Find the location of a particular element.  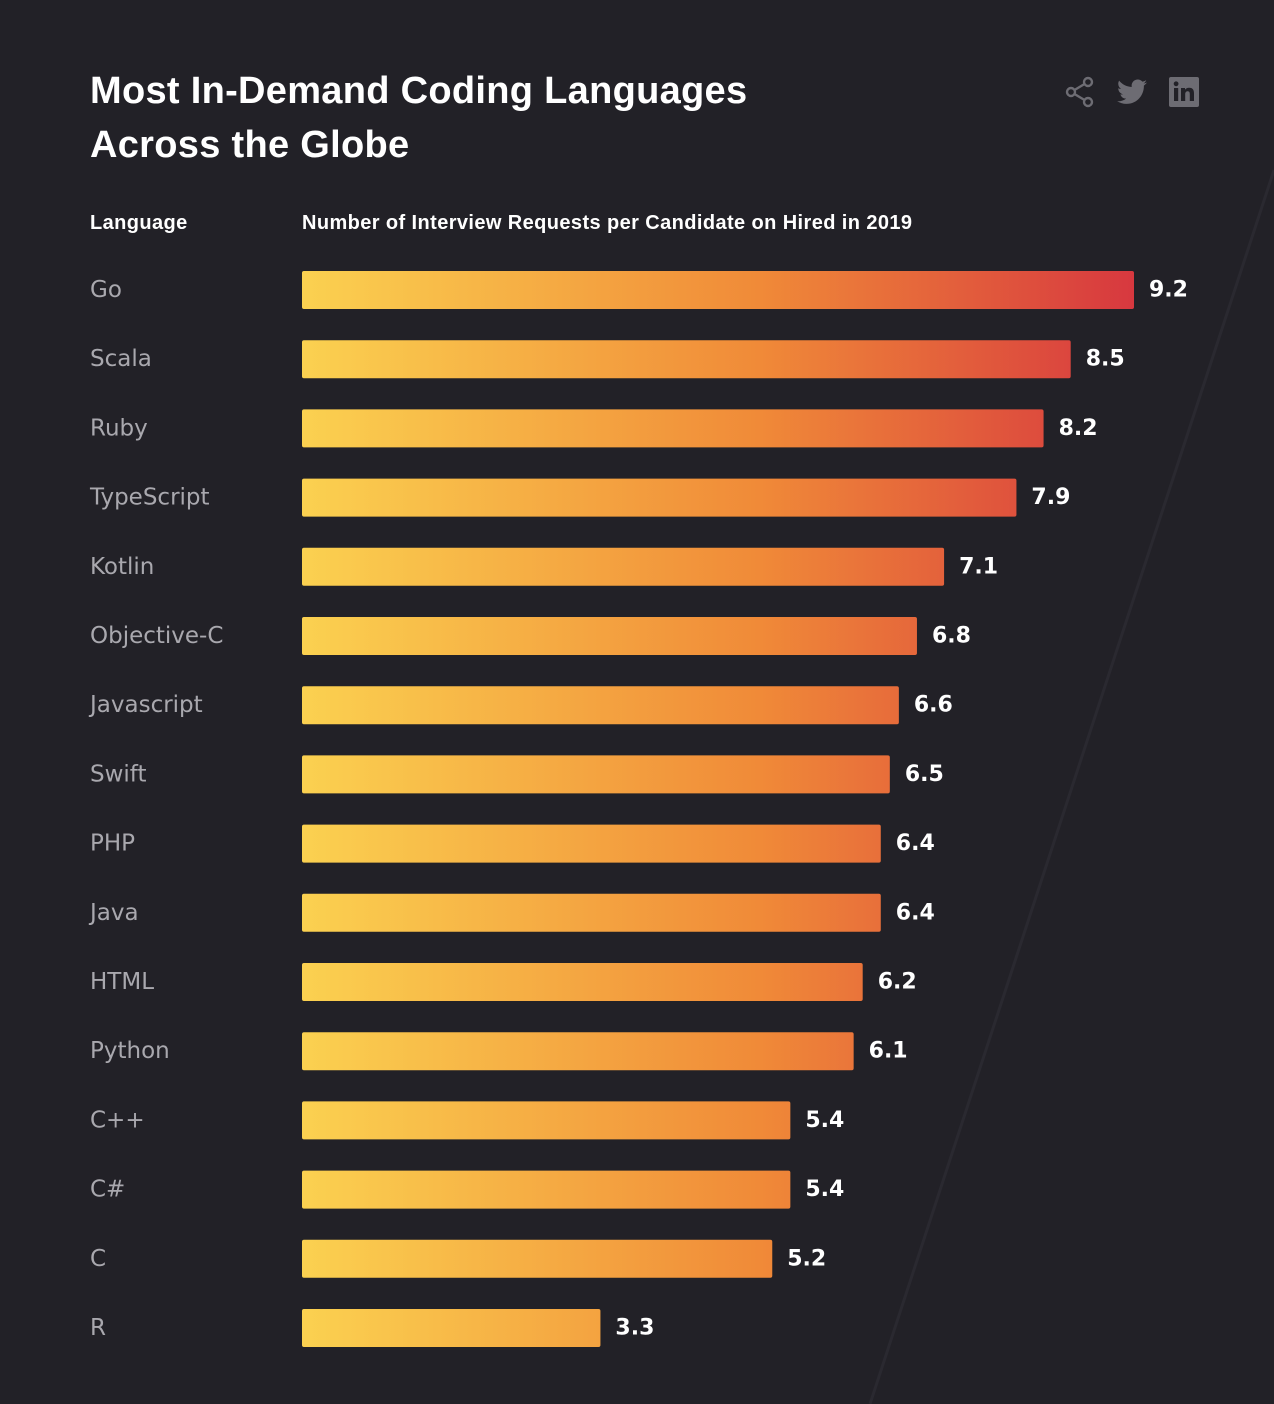

linkedin-icon is located at coordinates (1184, 92).